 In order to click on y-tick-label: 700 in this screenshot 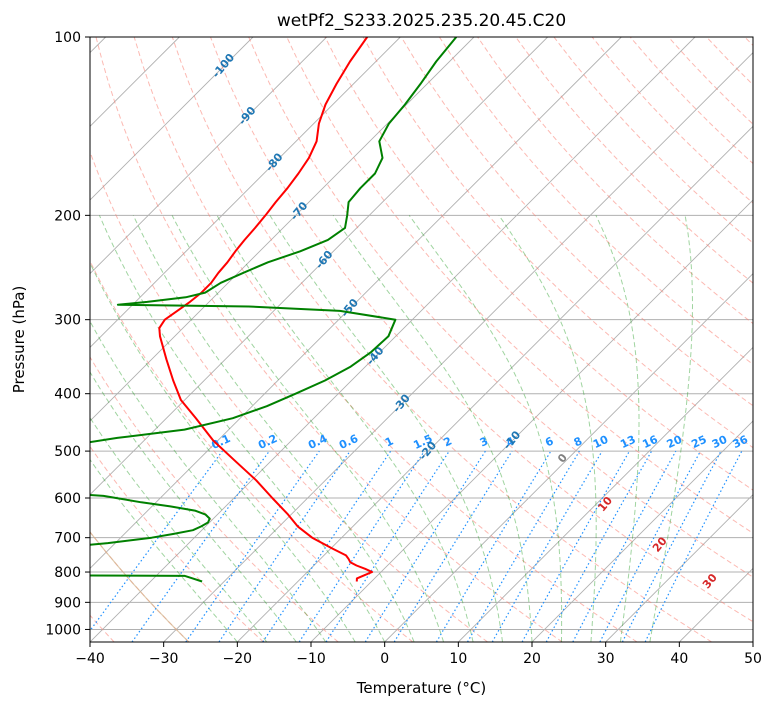, I will do `click(67, 539)`.